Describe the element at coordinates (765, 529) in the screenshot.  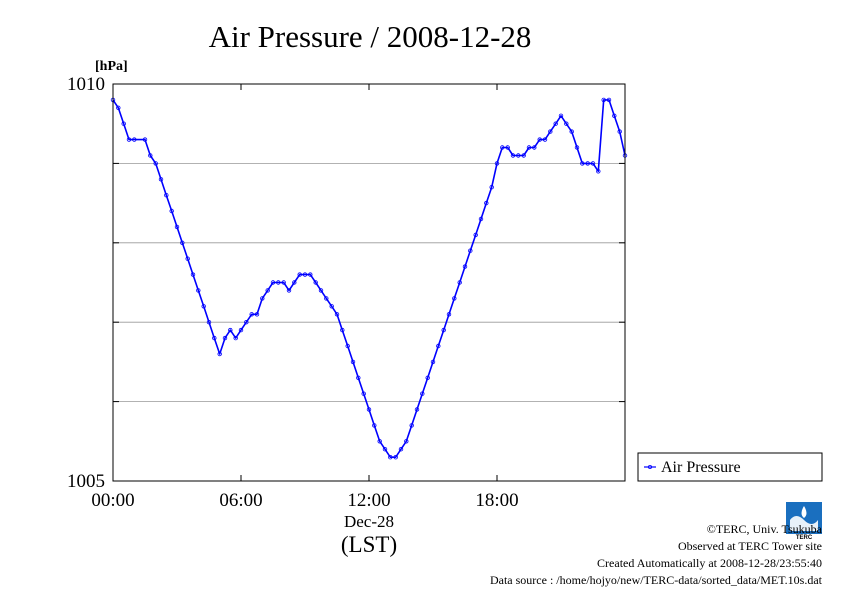
I see `copyright-text: ©TERC, Univ. Tsukuba` at that location.